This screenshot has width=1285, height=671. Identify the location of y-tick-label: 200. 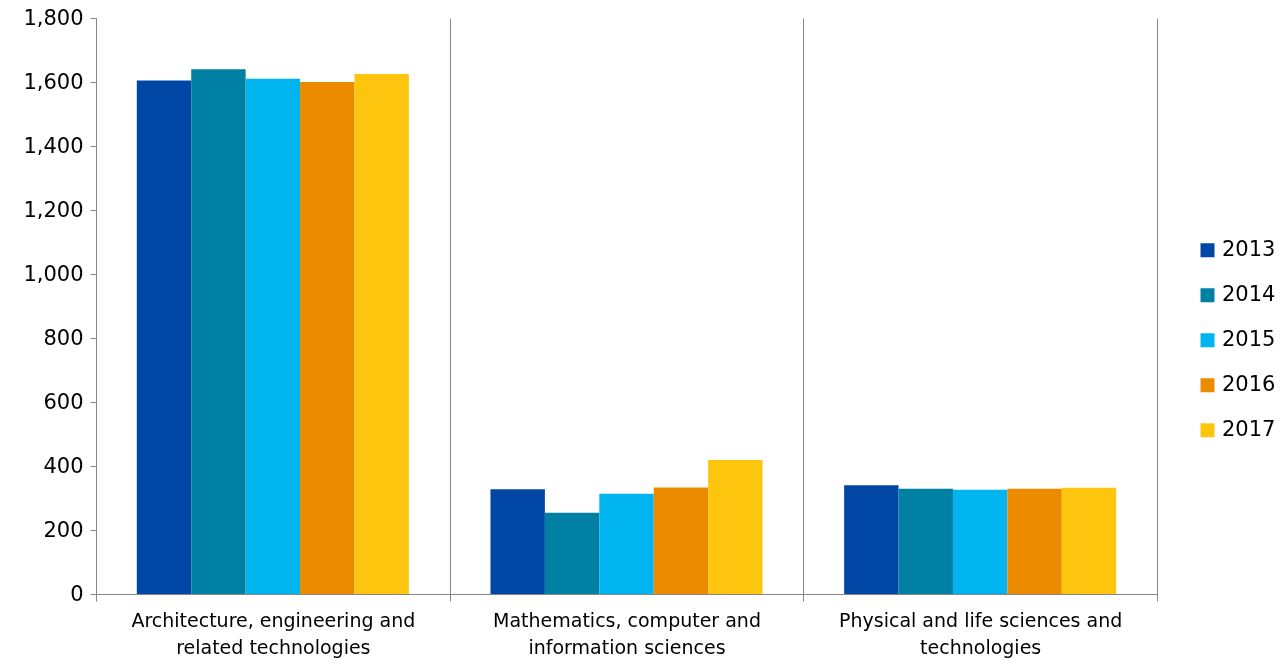
(63, 529).